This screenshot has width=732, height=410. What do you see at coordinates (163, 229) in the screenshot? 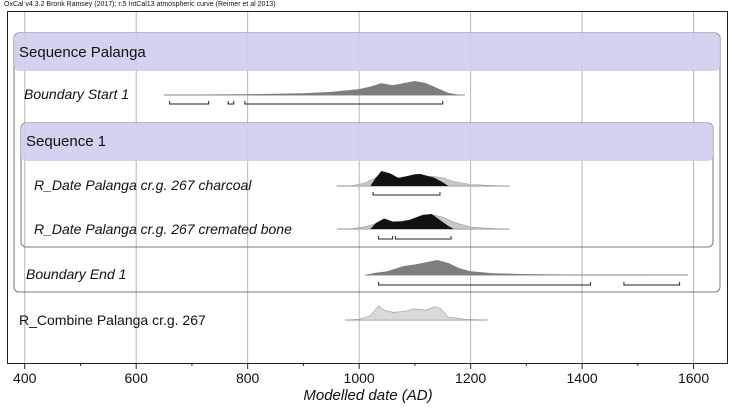
I see `row-label: R_Date Palanga cr.g. 267 cremated bone` at bounding box center [163, 229].